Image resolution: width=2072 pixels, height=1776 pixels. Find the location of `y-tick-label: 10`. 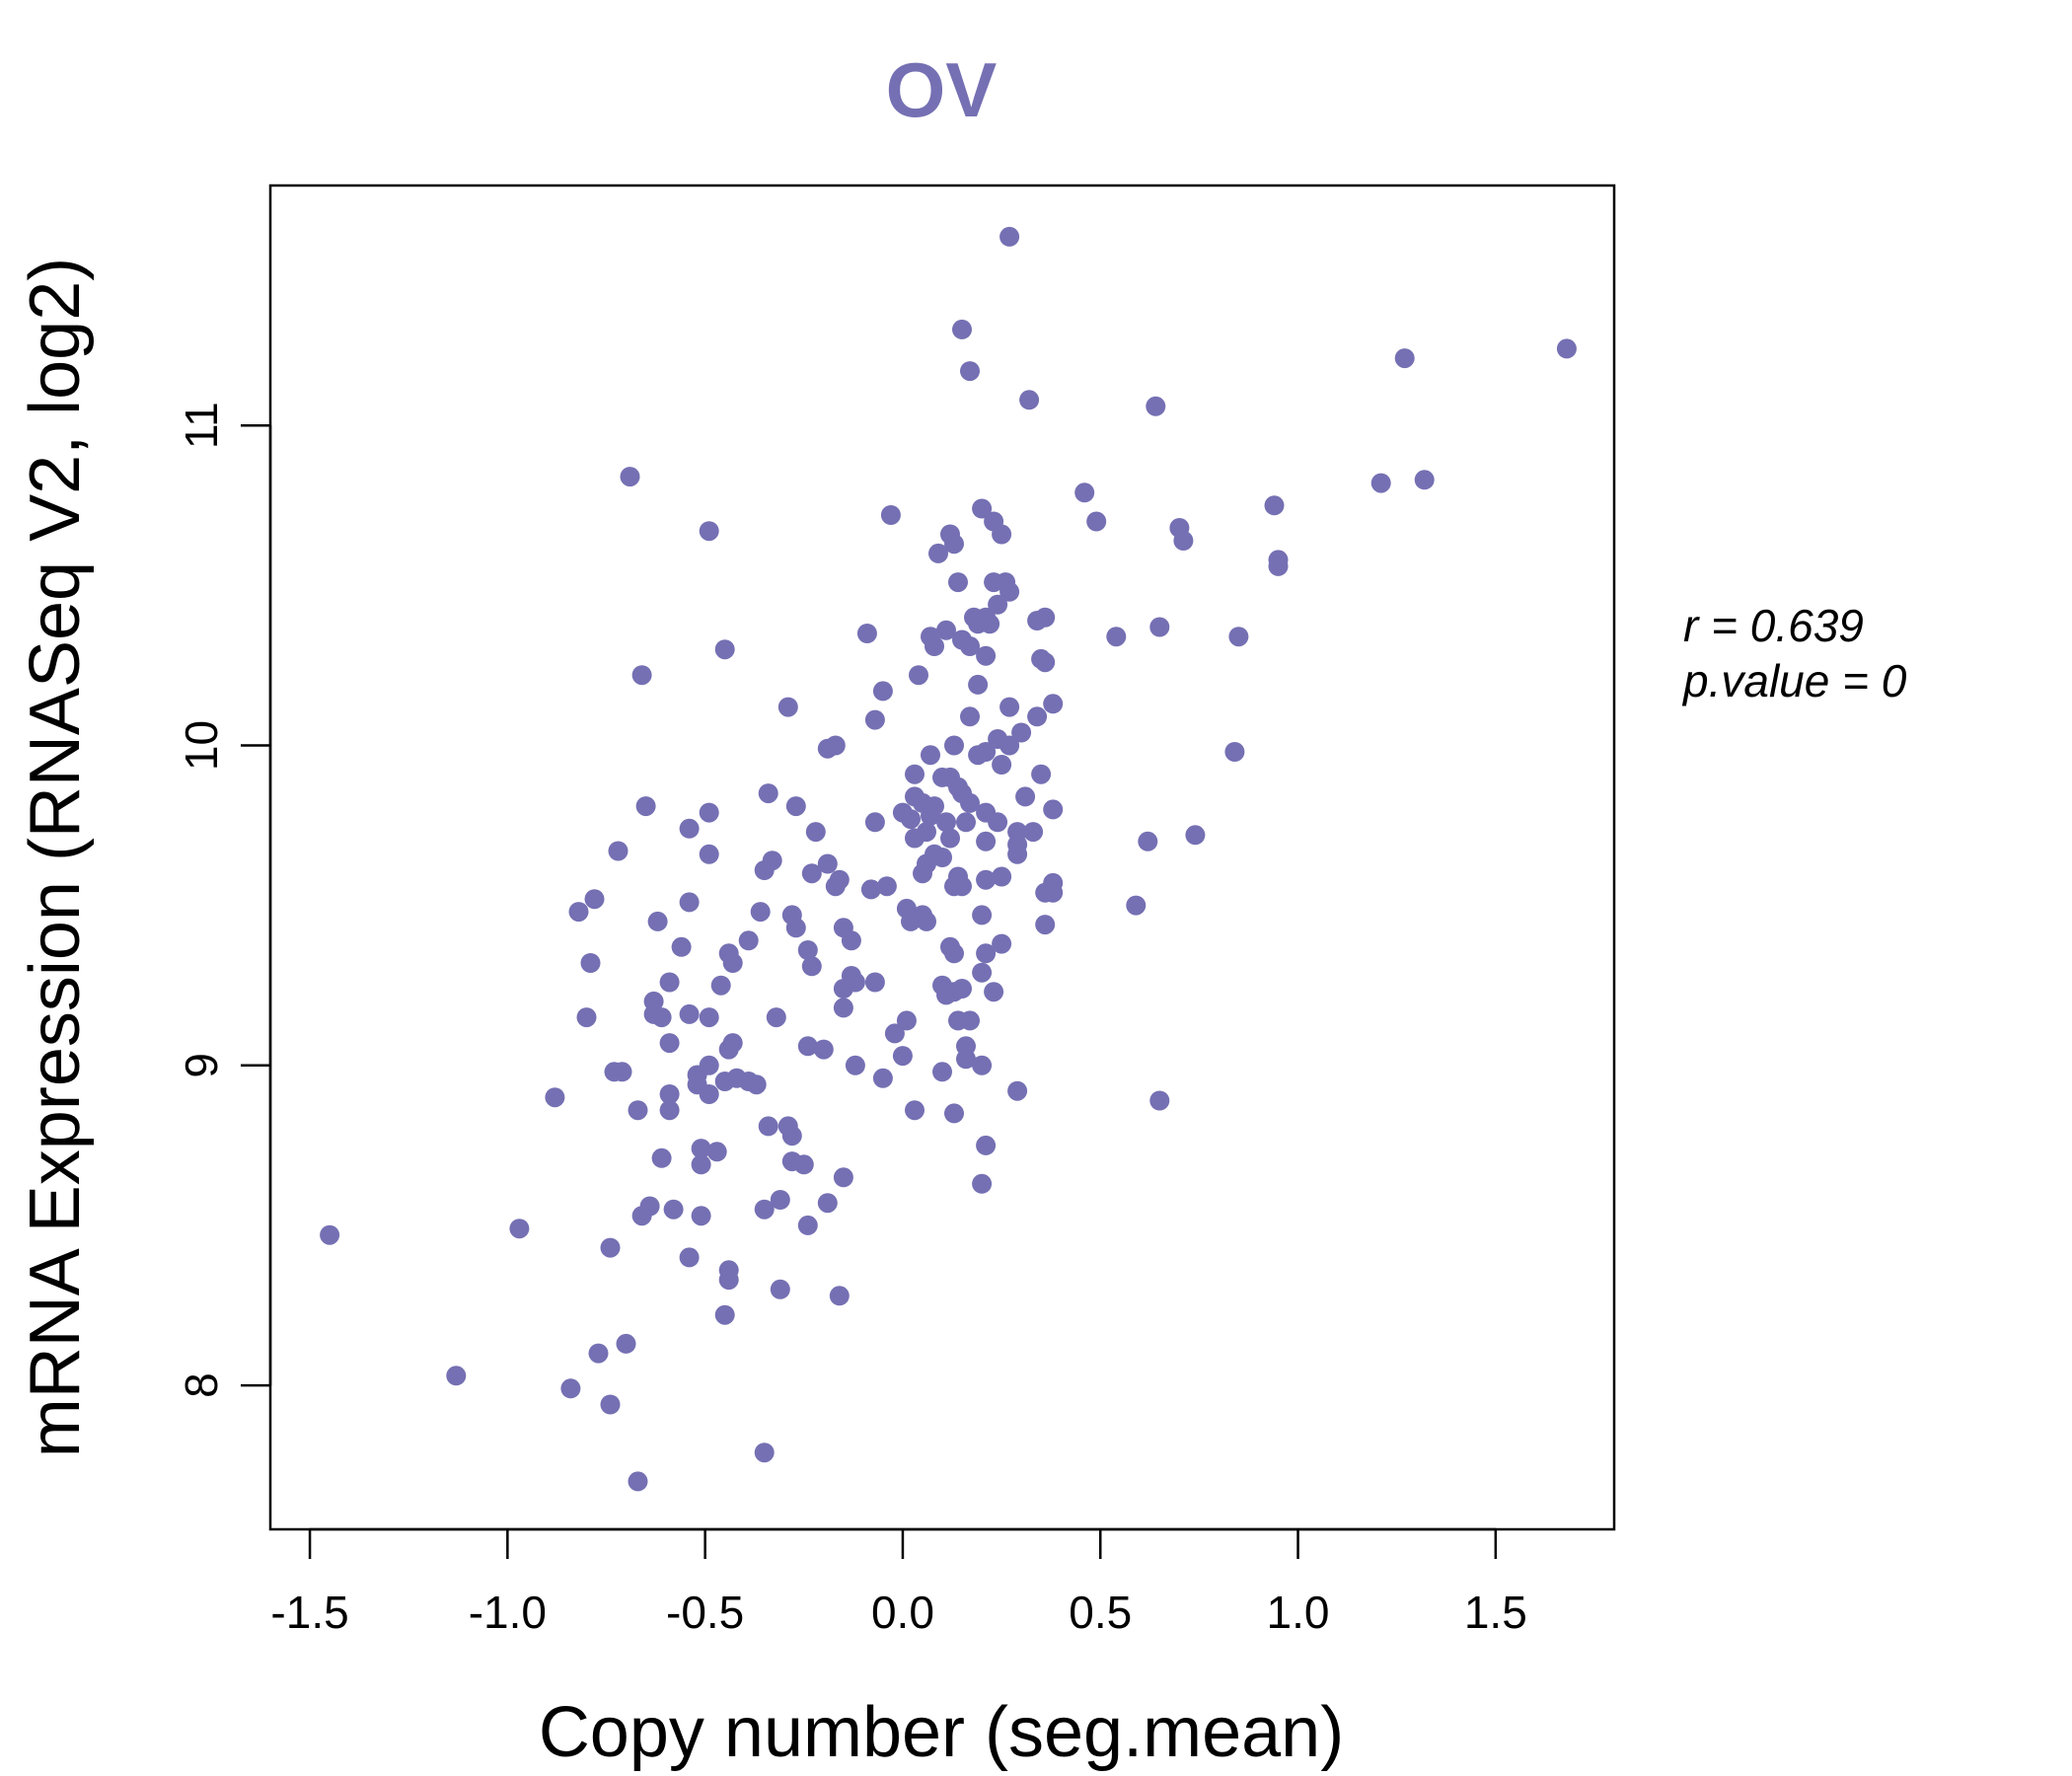

y-tick-label: 10 is located at coordinates (202, 746).